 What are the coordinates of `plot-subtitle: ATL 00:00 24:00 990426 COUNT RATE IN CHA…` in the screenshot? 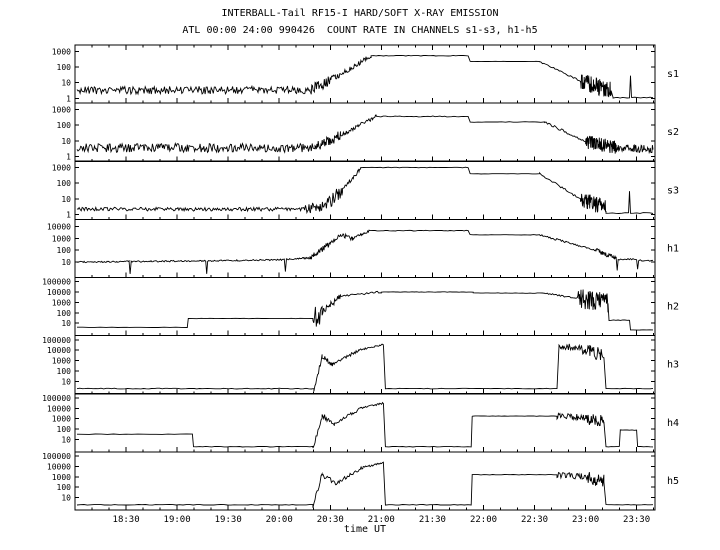 It's located at (360, 30).